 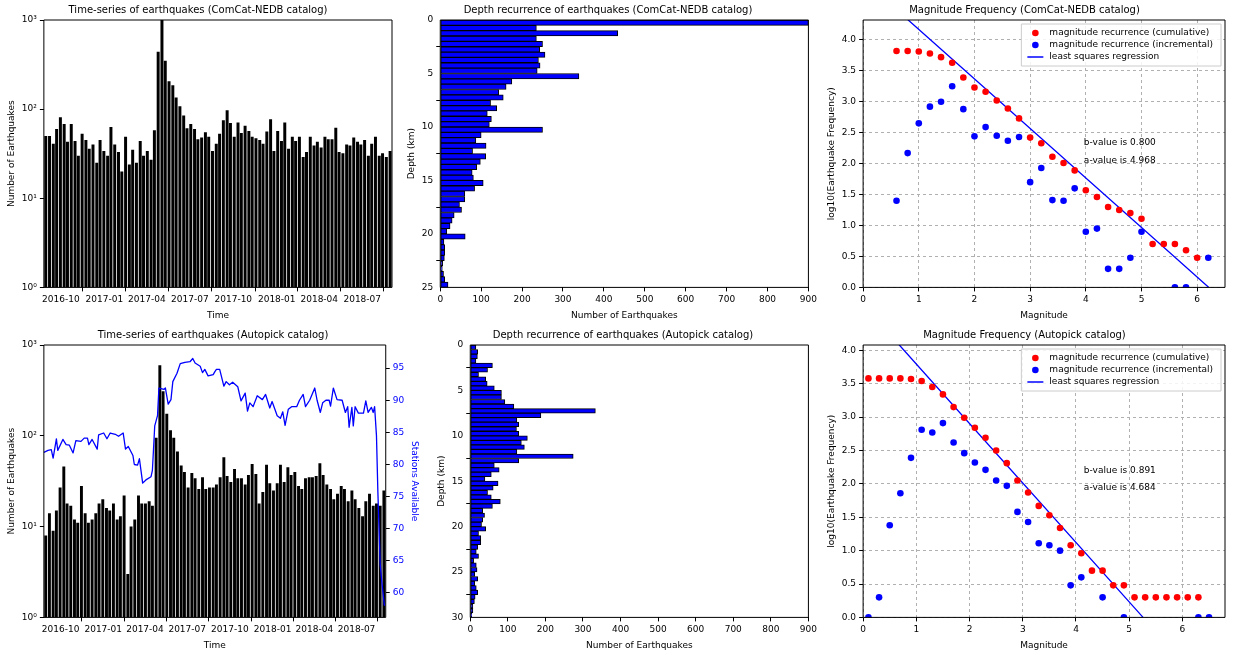 What do you see at coordinates (583, 629) in the screenshot?
I see `x-tick-label: 300` at bounding box center [583, 629].